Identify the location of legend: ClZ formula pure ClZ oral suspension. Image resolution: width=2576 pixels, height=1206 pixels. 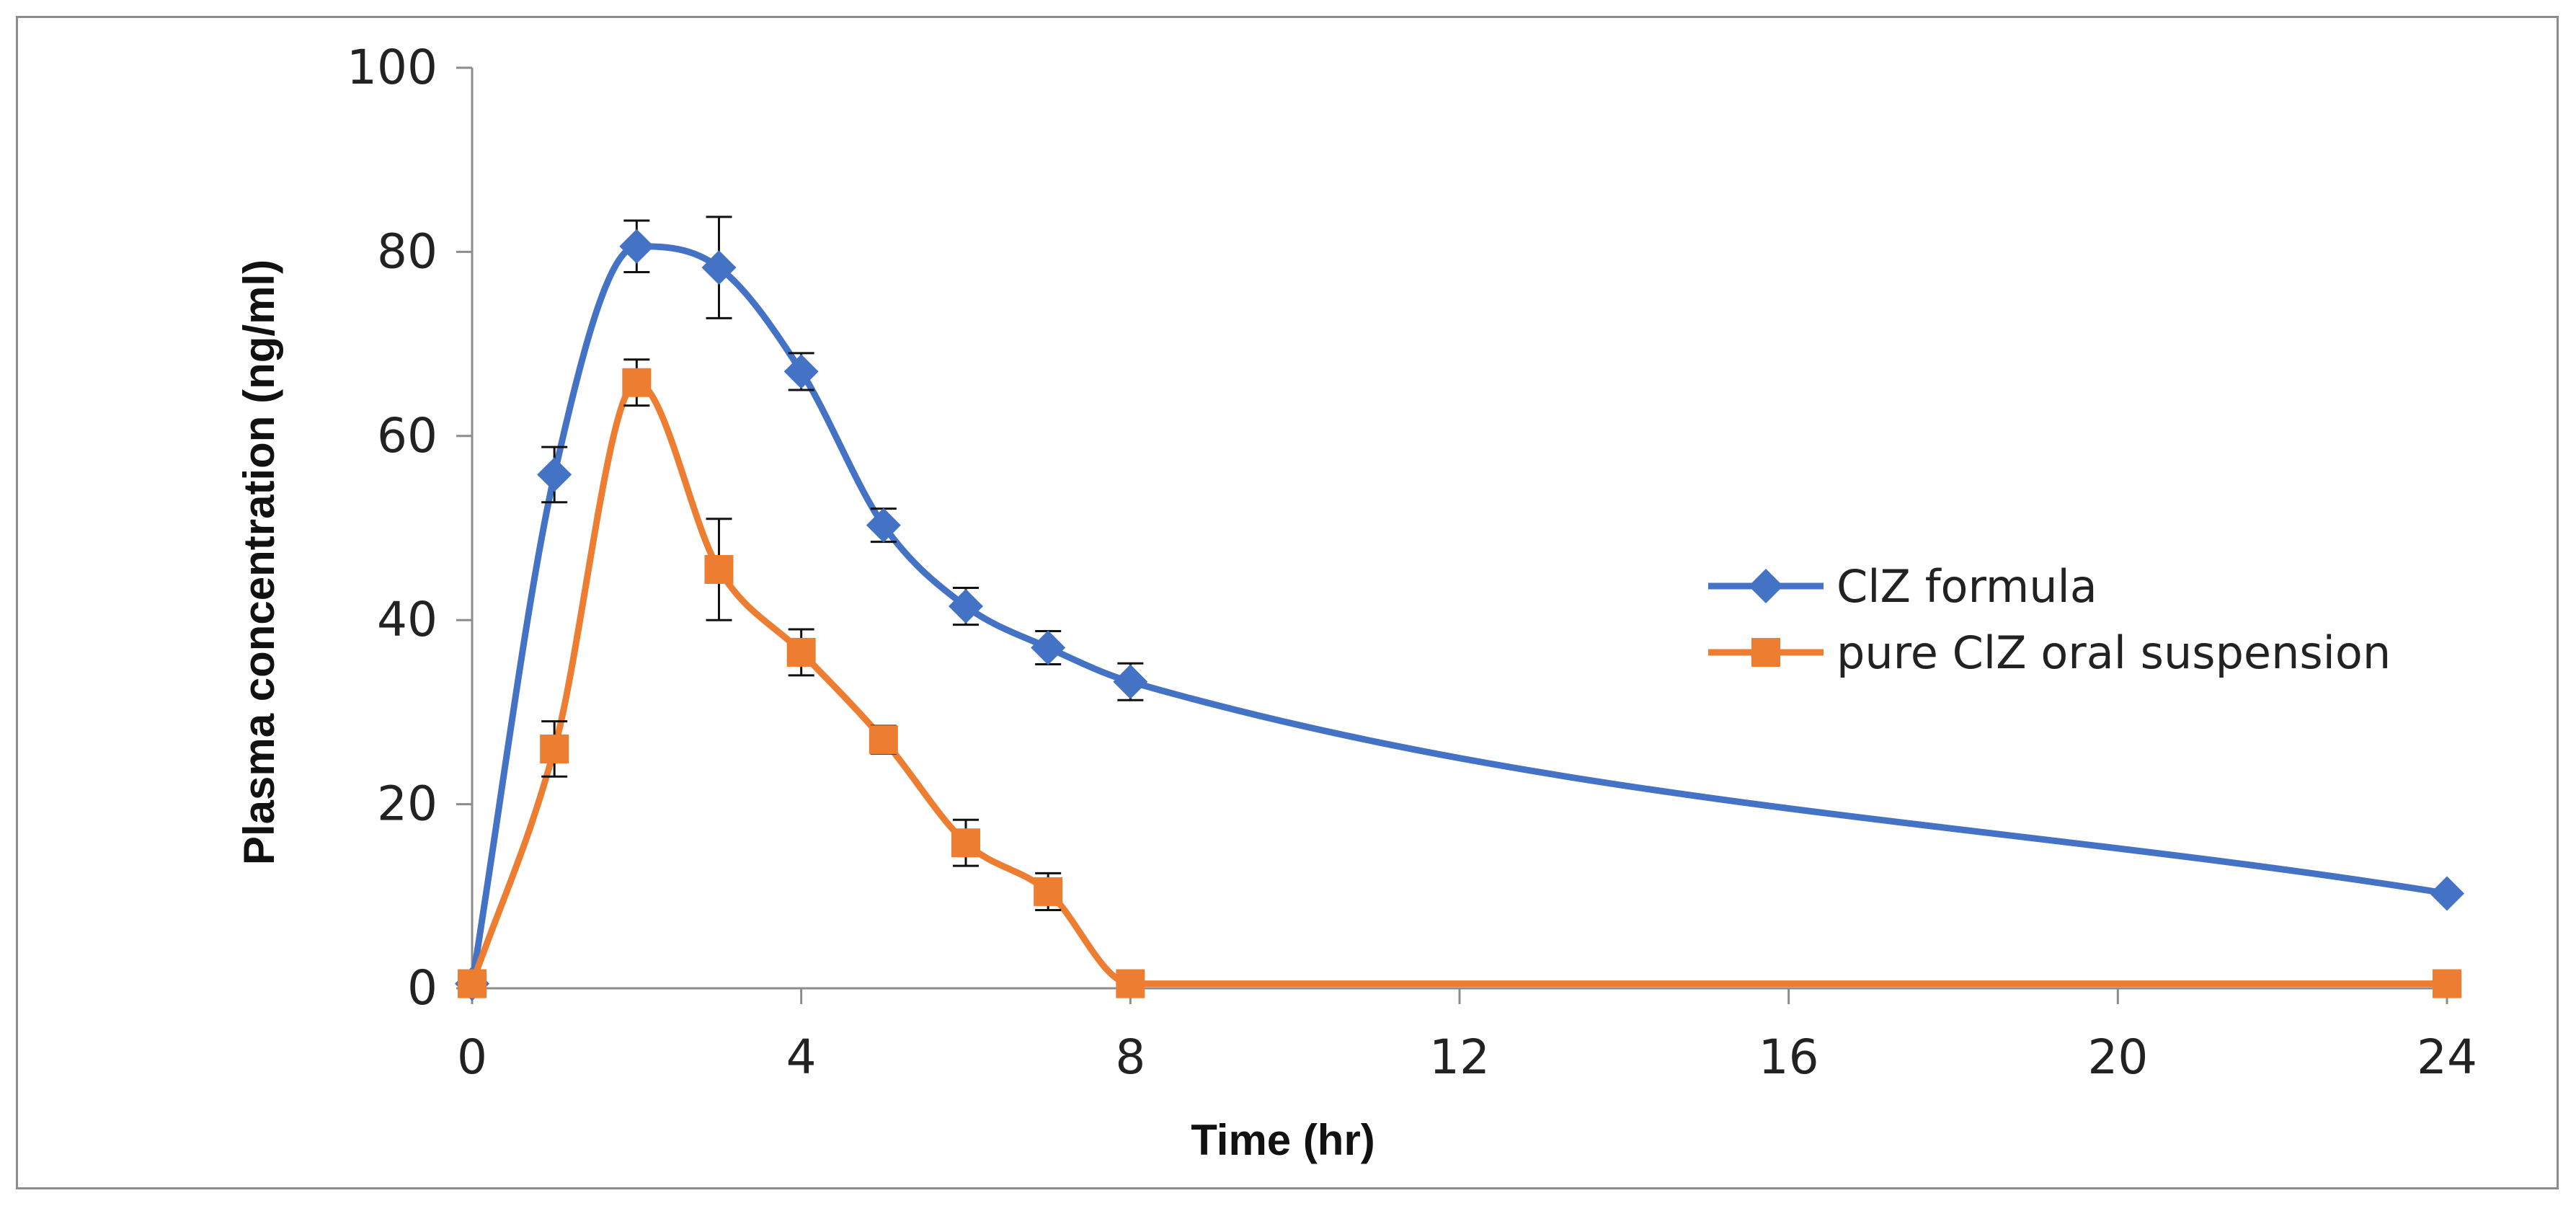
(2049, 620).